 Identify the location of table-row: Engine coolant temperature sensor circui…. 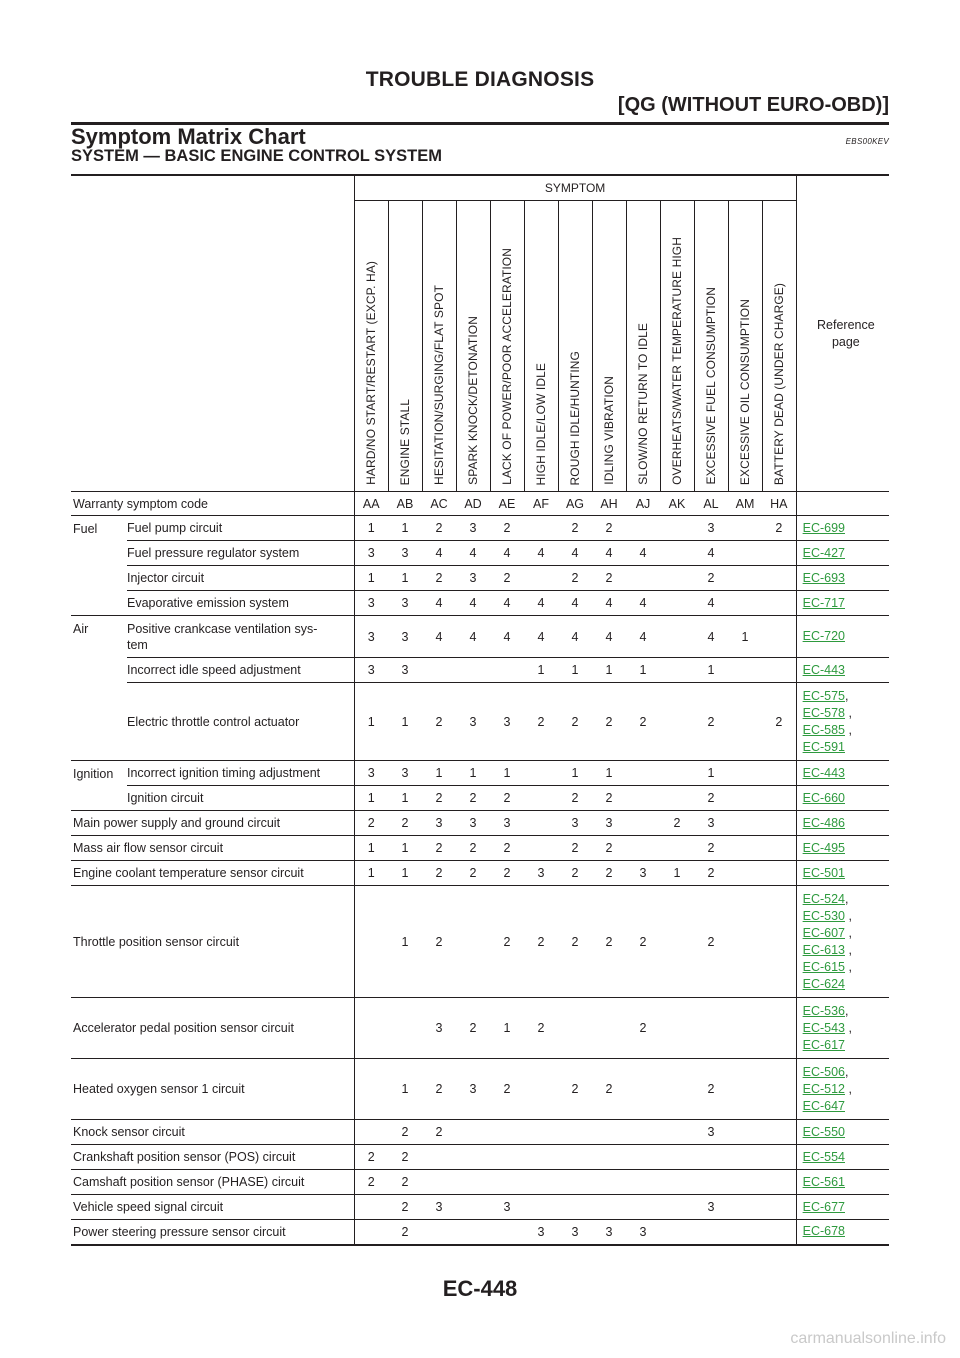
(480, 873).